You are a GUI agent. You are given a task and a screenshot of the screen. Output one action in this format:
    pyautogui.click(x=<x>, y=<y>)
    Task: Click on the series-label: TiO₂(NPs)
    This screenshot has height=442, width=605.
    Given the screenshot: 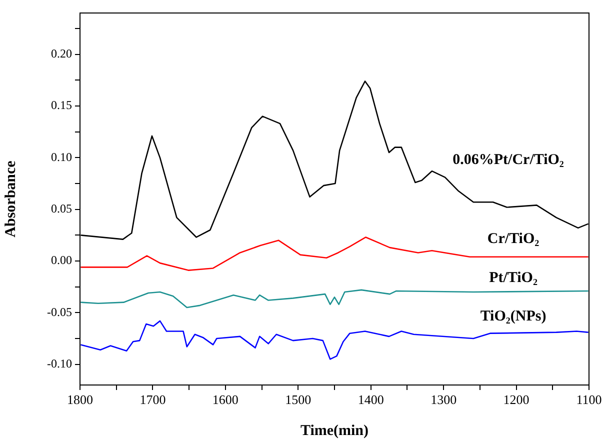 What is the action you would take?
    pyautogui.click(x=513, y=316)
    